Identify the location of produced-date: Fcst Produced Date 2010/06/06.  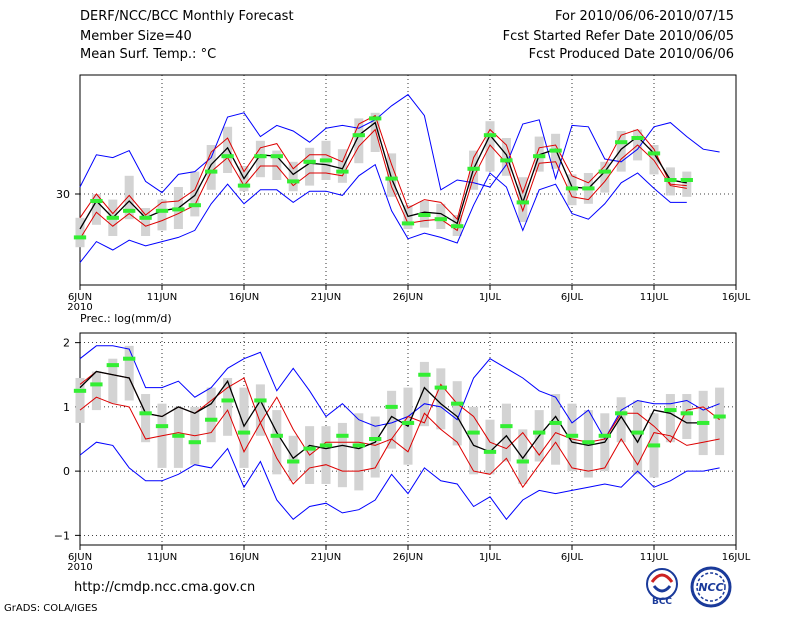
(631, 54).